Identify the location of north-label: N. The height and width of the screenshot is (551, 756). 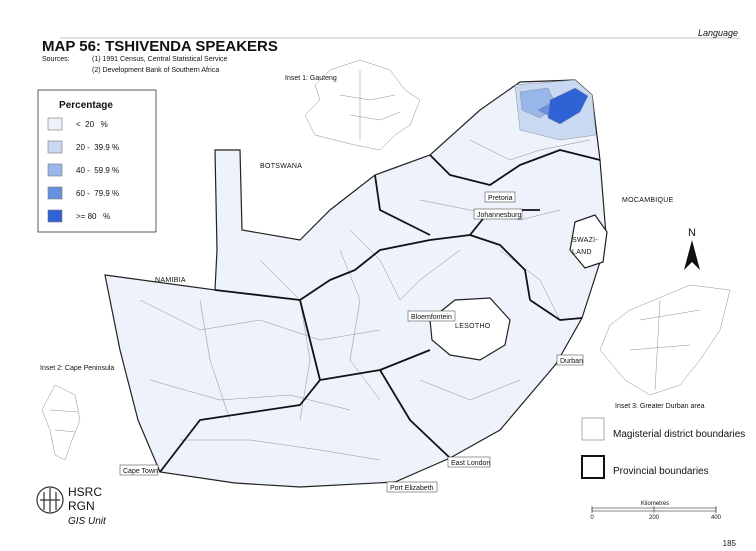
(692, 233).